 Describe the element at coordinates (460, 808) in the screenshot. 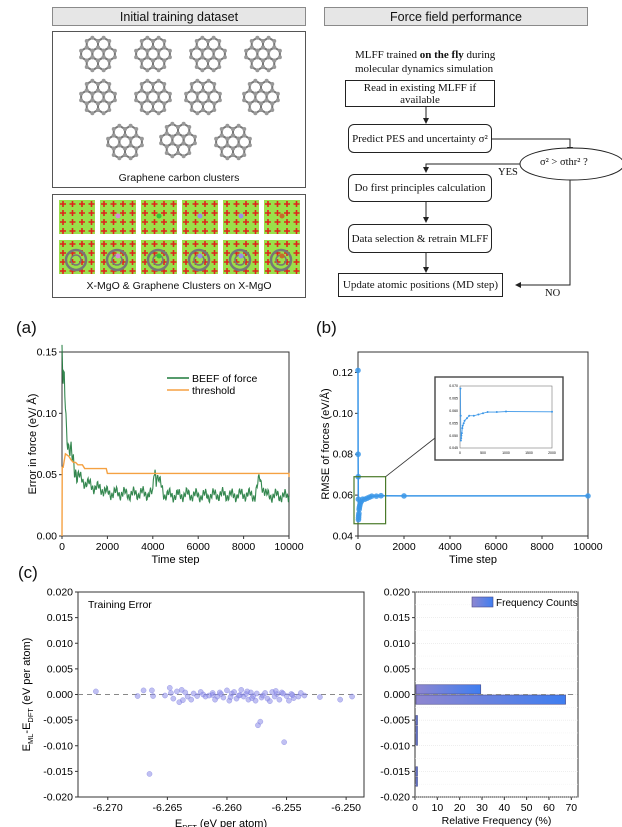

I see `x-tick-label: 20` at that location.